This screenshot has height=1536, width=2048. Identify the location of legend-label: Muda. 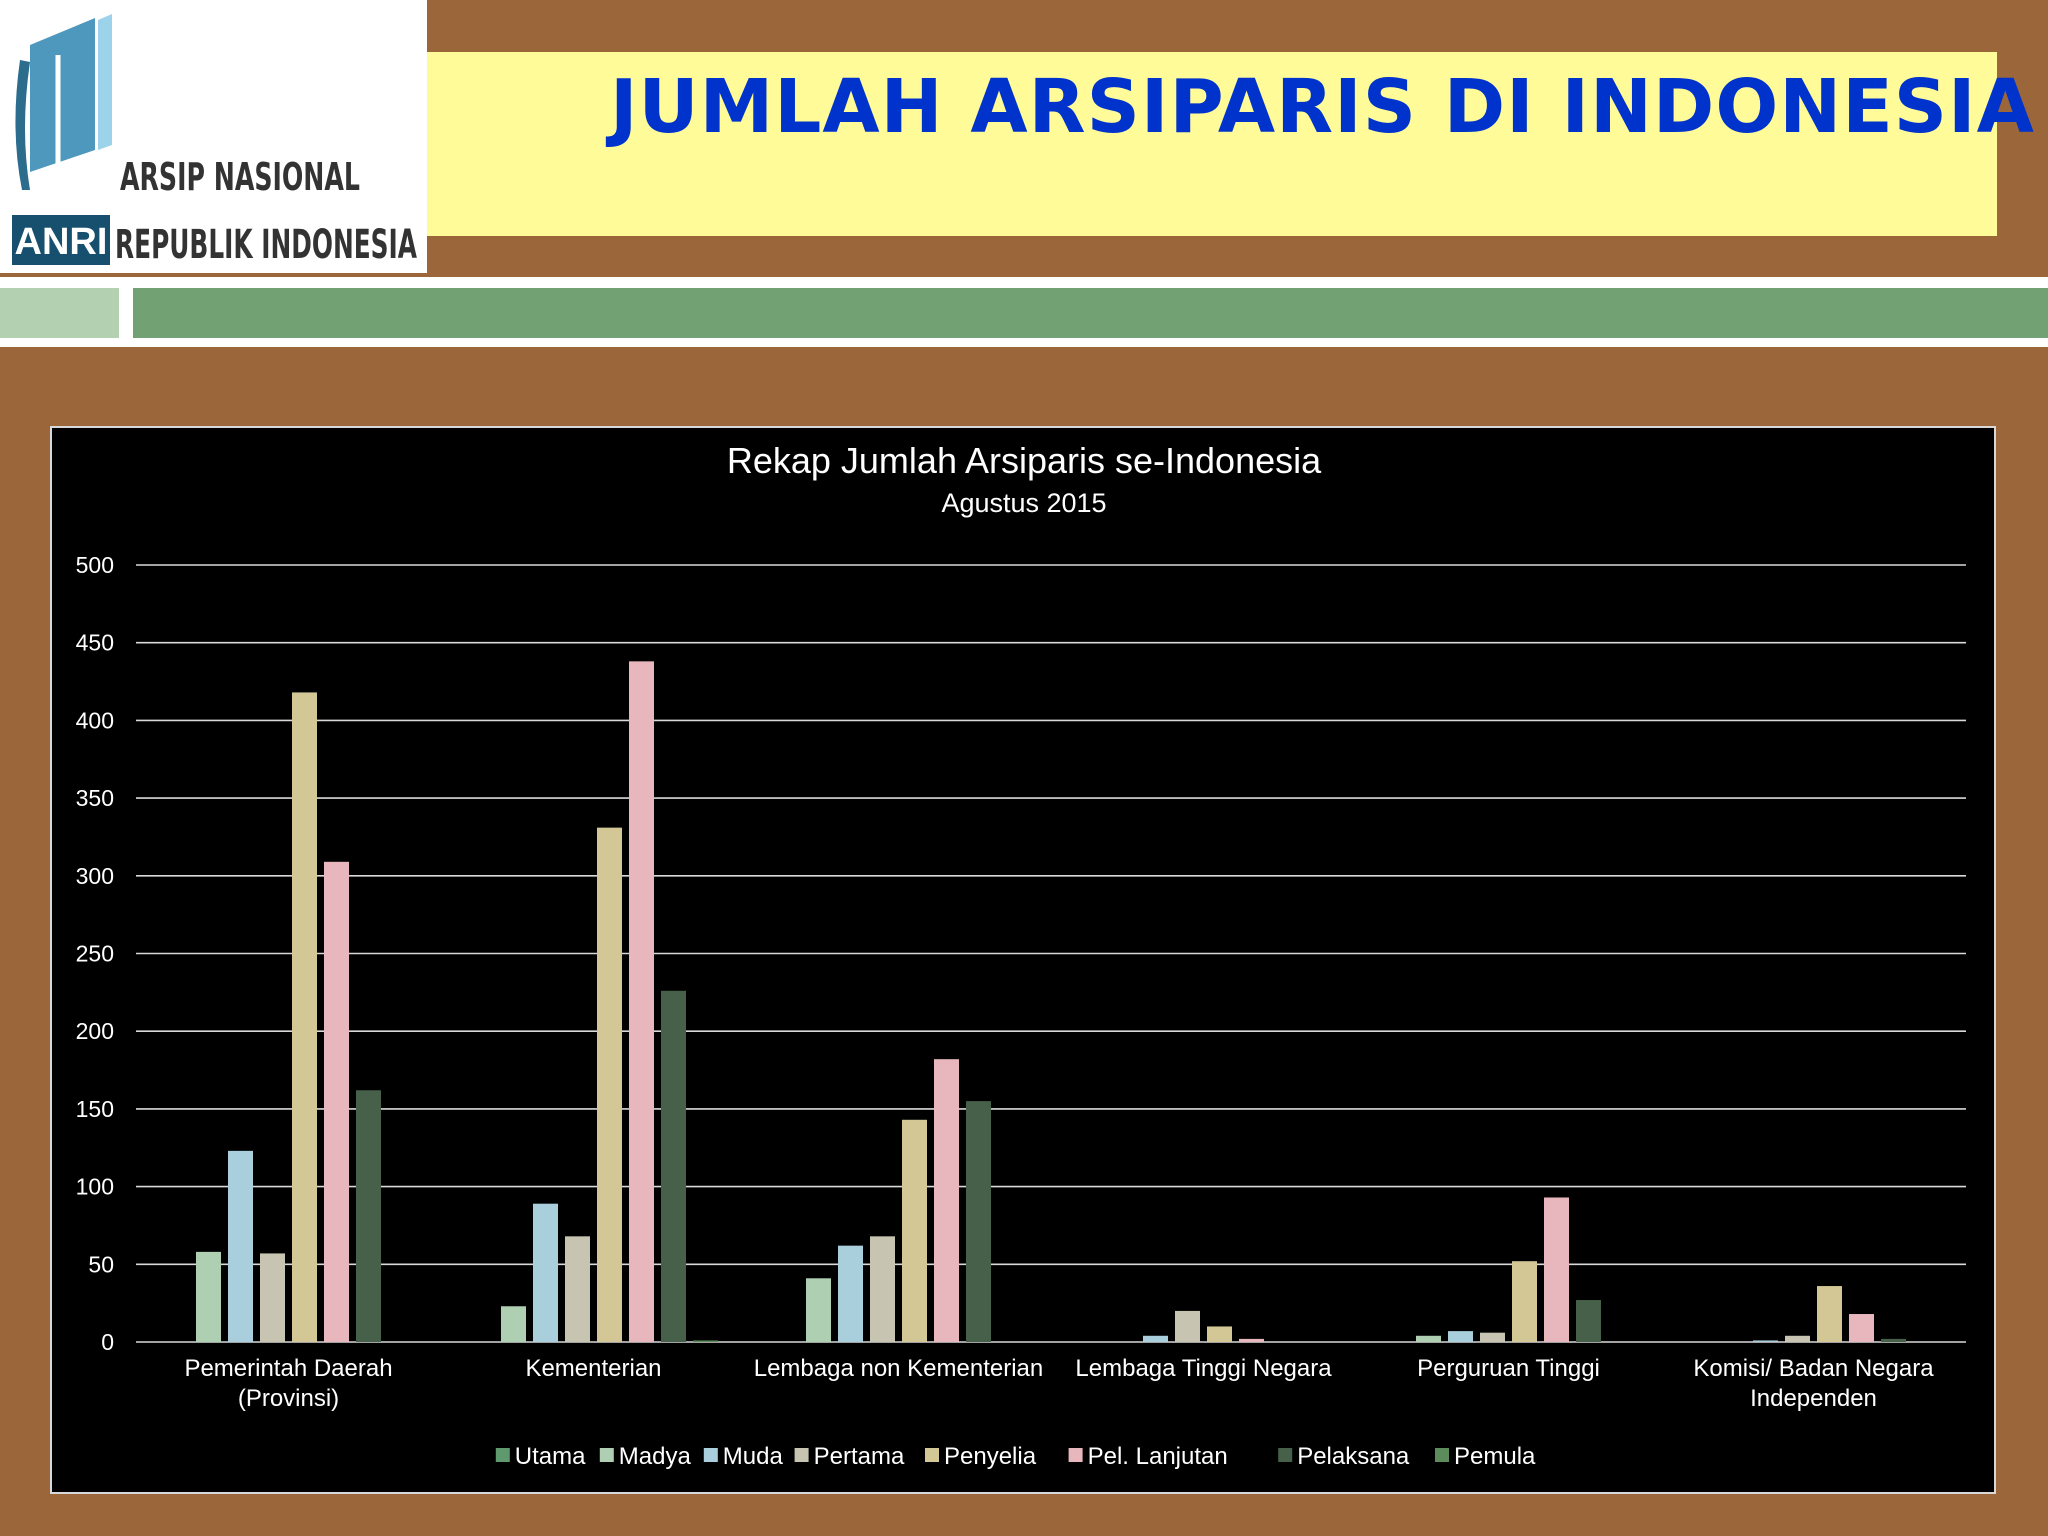
(753, 1456).